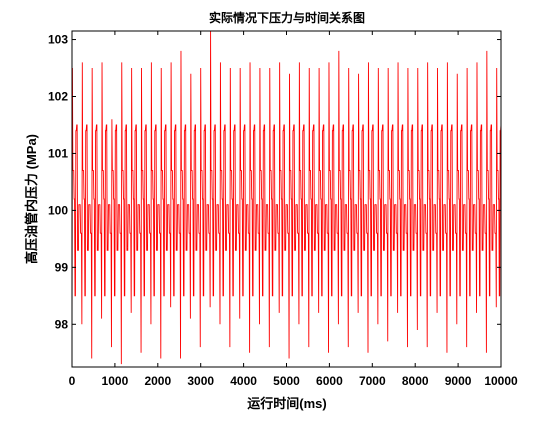  Describe the element at coordinates (286, 403) in the screenshot. I see `x-axis-label: 运行时间(ms)` at that location.